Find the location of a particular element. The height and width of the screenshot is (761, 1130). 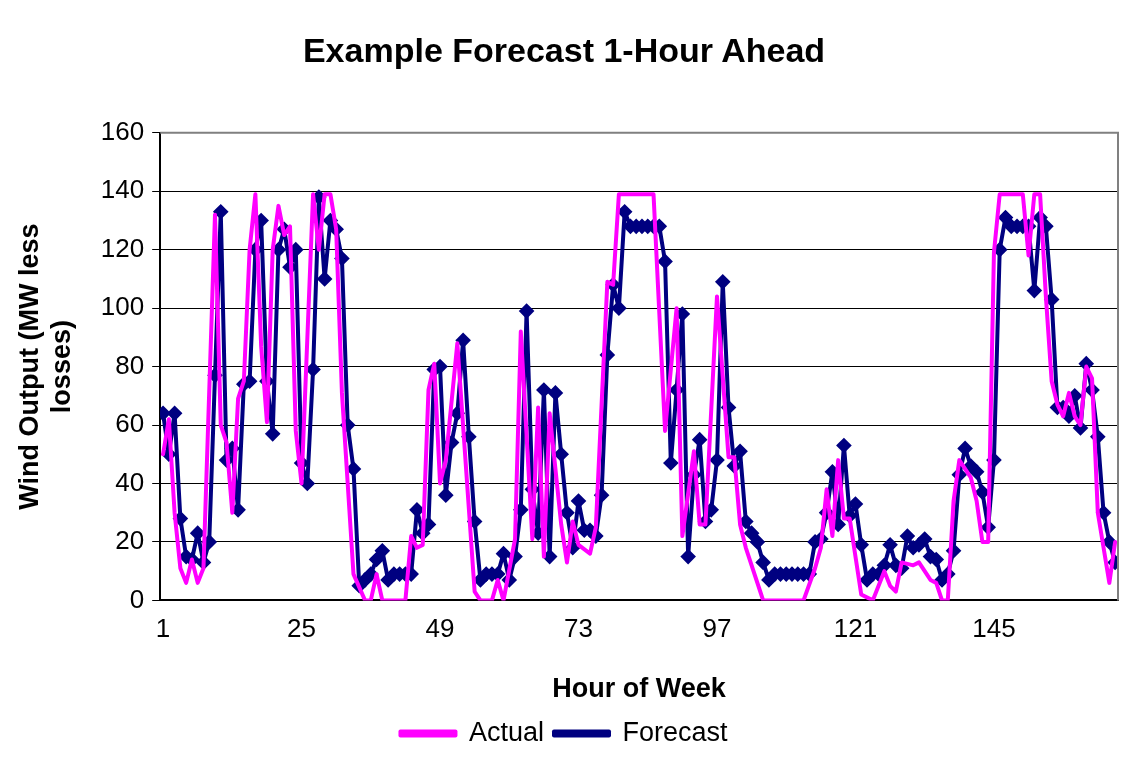

y-tick-label: 160 is located at coordinates (122, 130).